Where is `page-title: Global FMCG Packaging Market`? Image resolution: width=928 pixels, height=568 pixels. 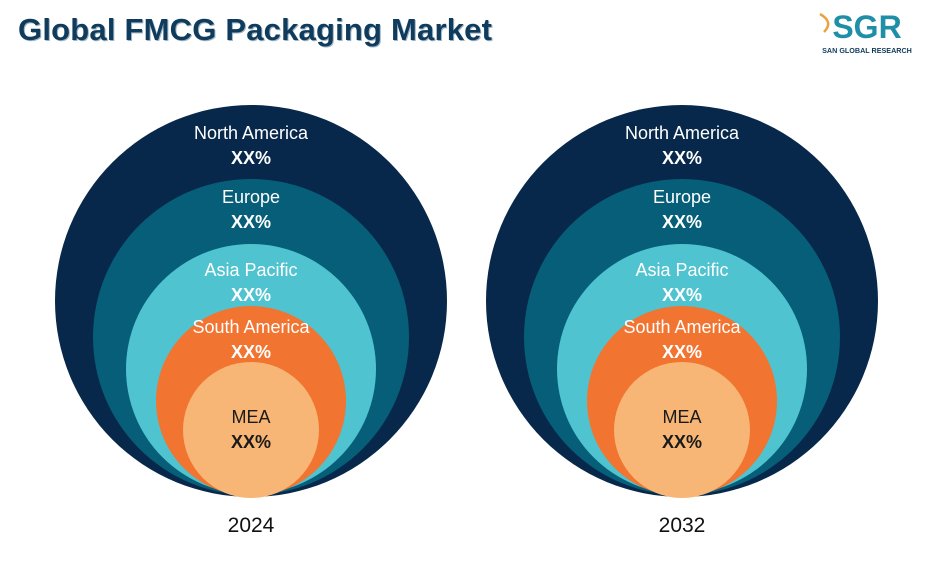 page-title: Global FMCG Packaging Market is located at coordinates (255, 29).